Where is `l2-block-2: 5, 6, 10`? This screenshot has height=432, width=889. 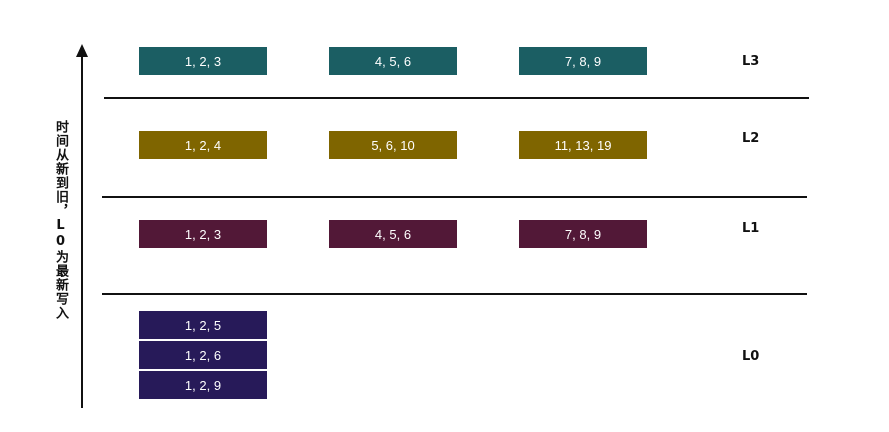
l2-block-2: 5, 6, 10 is located at coordinates (393, 145).